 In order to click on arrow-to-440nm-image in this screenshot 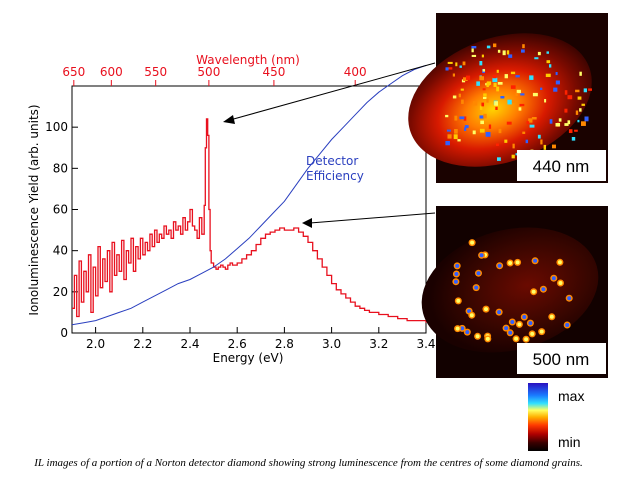, I will do `click(329, 93)`.